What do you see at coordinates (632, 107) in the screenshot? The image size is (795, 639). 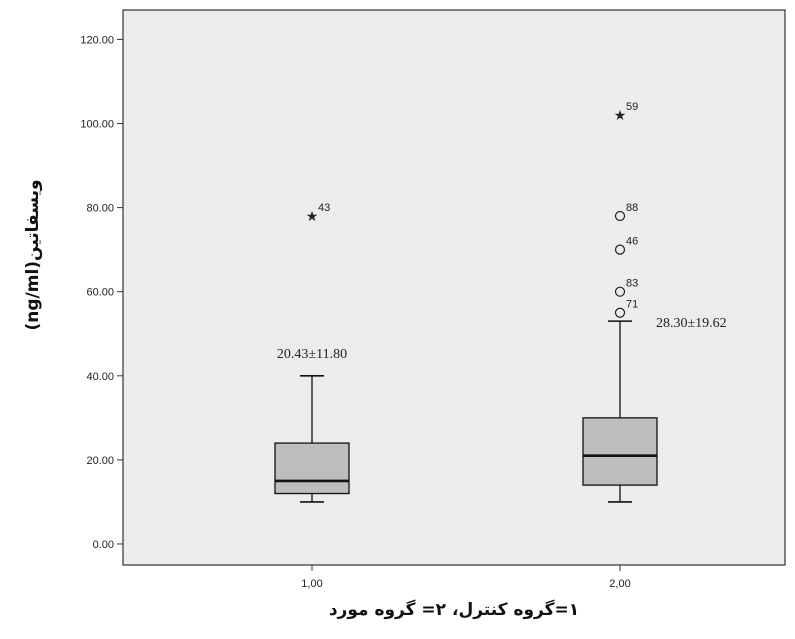 I see `outlier-label: 59` at bounding box center [632, 107].